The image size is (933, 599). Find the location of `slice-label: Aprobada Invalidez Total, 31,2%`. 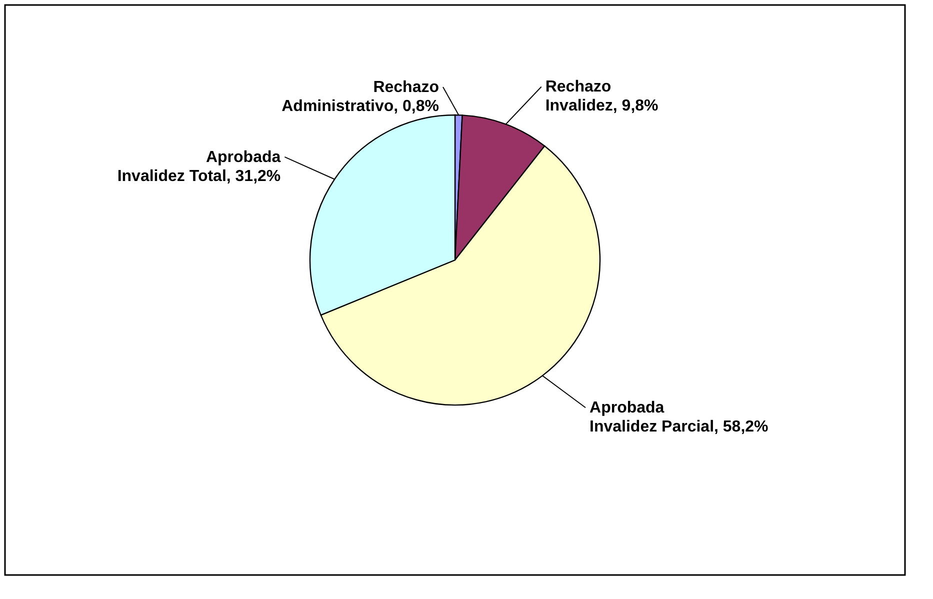

slice-label: Aprobada Invalidez Total, 31,2% is located at coordinates (199, 166).